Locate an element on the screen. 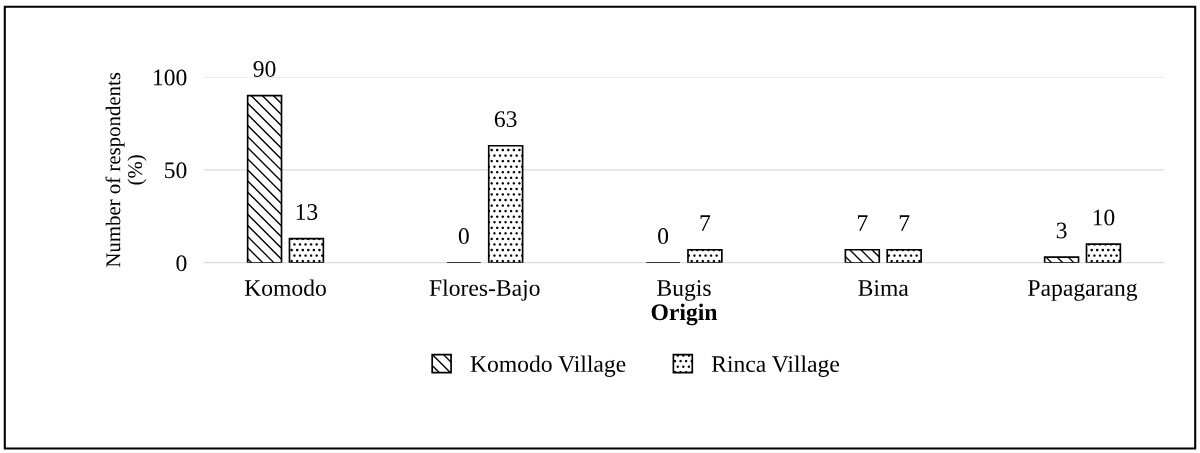 Image resolution: width=1200 pixels, height=453 pixels. x-tick-label: Komodo is located at coordinates (285, 288).